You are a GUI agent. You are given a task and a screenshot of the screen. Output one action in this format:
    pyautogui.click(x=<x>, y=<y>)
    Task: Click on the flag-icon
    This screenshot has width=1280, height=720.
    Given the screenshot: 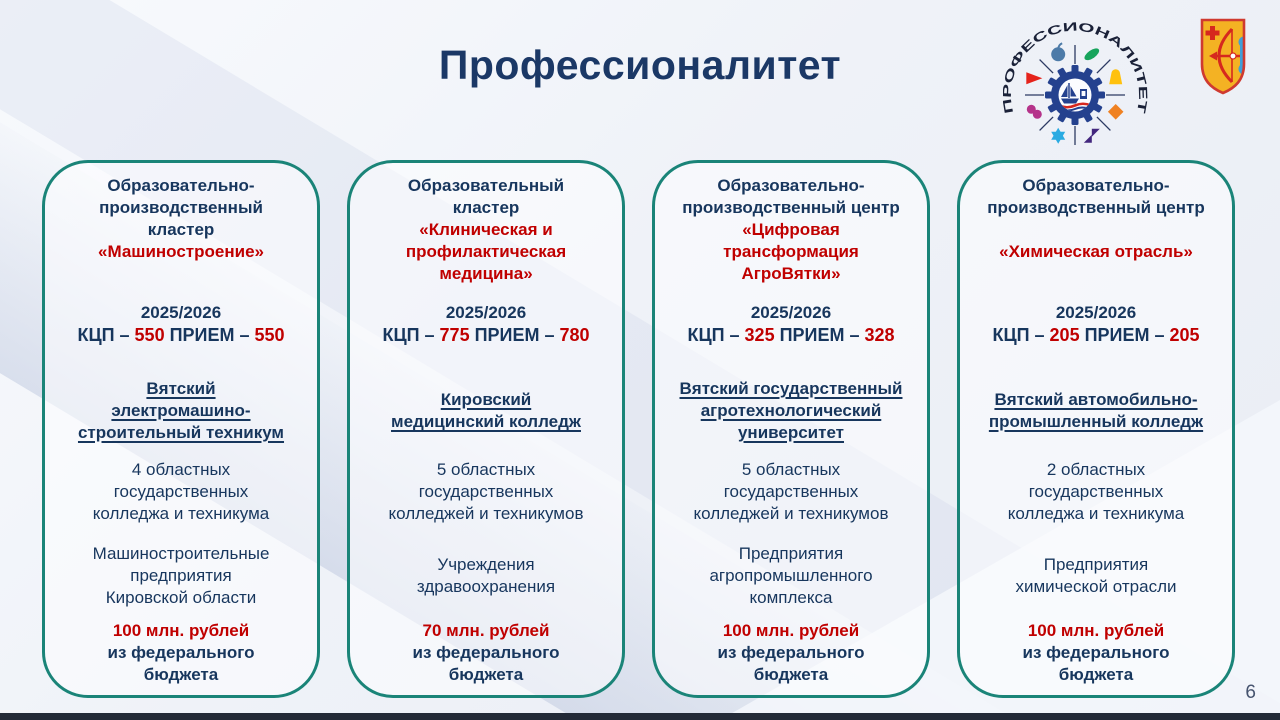 What is the action you would take?
    pyautogui.click(x=1034, y=78)
    